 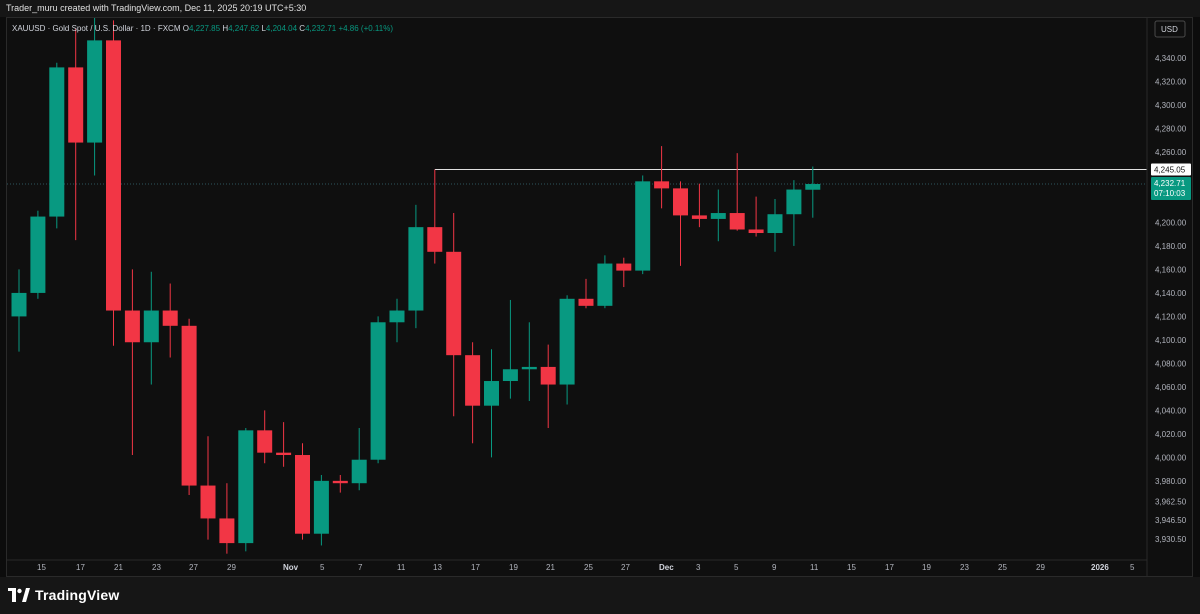 I want to click on price-tick-label: 4,160.00, so click(x=1171, y=269).